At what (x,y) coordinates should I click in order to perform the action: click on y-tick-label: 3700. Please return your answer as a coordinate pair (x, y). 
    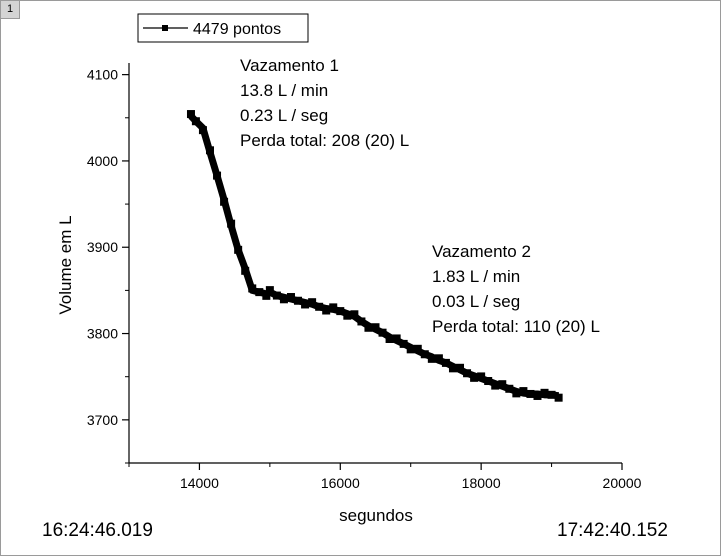
    Looking at the image, I should click on (102, 420).